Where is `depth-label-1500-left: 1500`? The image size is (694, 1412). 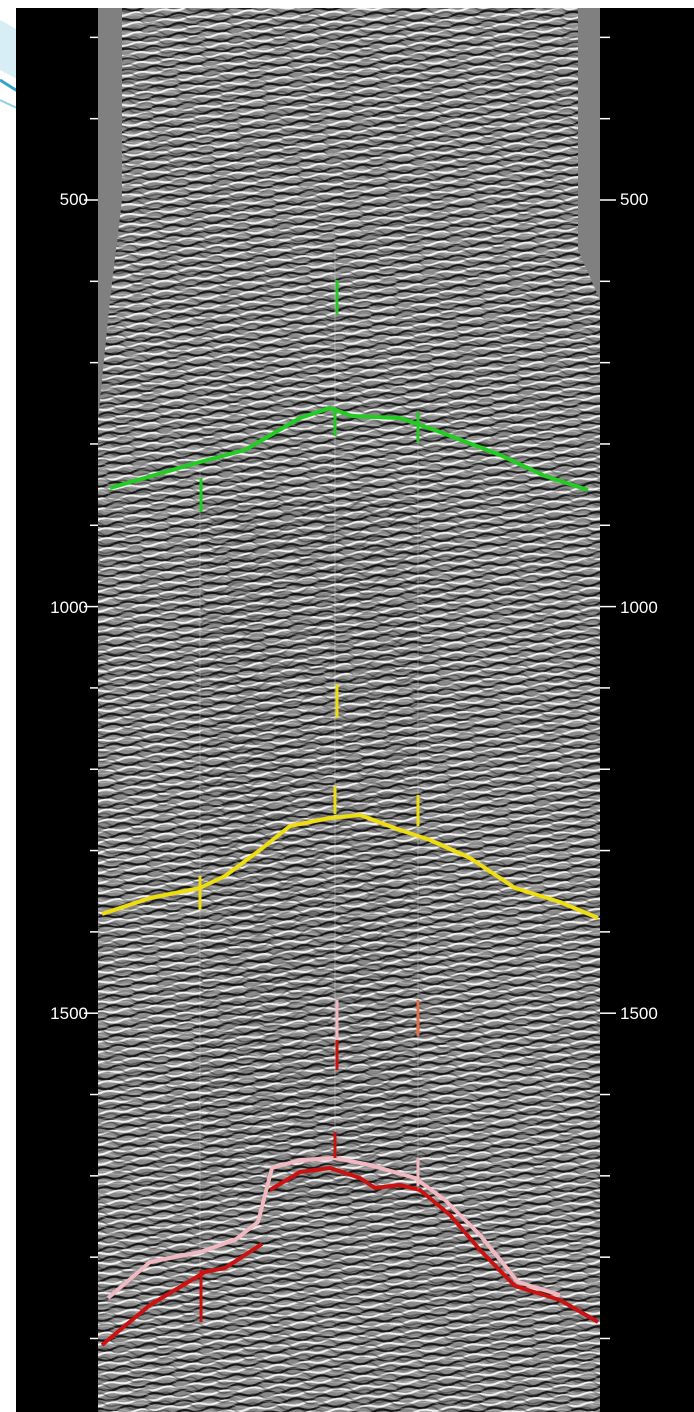 depth-label-1500-left: 1500 is located at coordinates (69, 1013).